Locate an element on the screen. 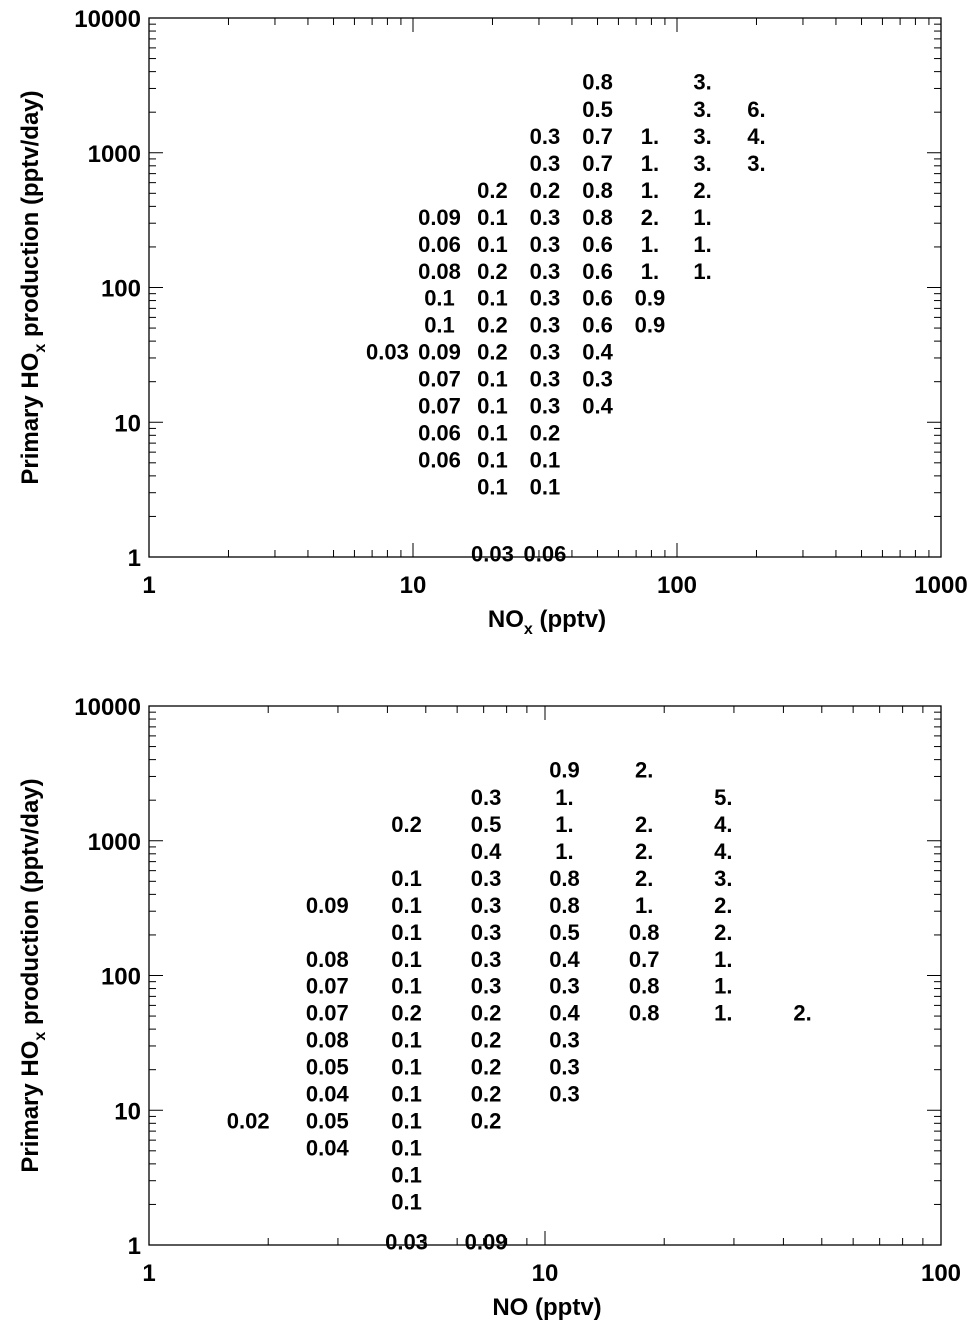 This screenshot has width=977, height=1321. y-tick-label: 1000 is located at coordinates (114, 154).